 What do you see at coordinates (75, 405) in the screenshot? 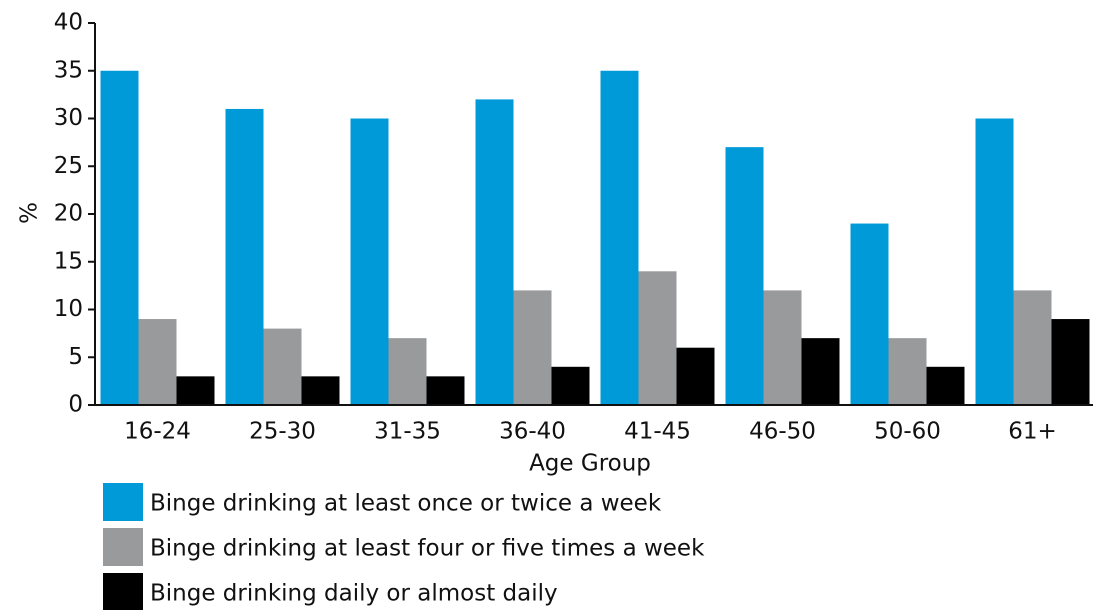
I see `y-tick-label: 0` at bounding box center [75, 405].